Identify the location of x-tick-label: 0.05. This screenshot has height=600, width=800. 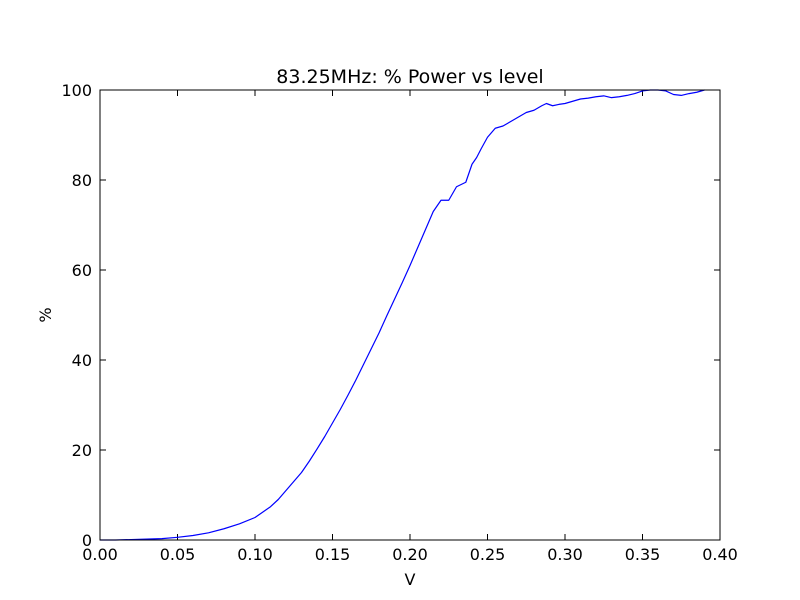
(178, 554).